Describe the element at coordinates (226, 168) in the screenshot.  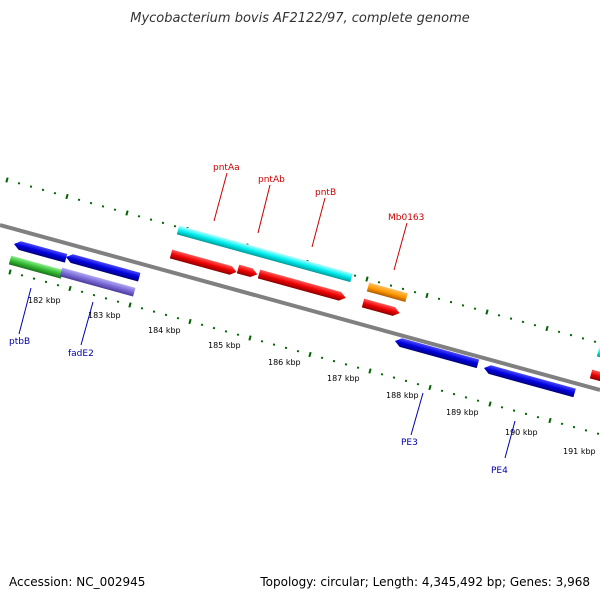
I see `gene-label-pntAa: pntAa` at that location.